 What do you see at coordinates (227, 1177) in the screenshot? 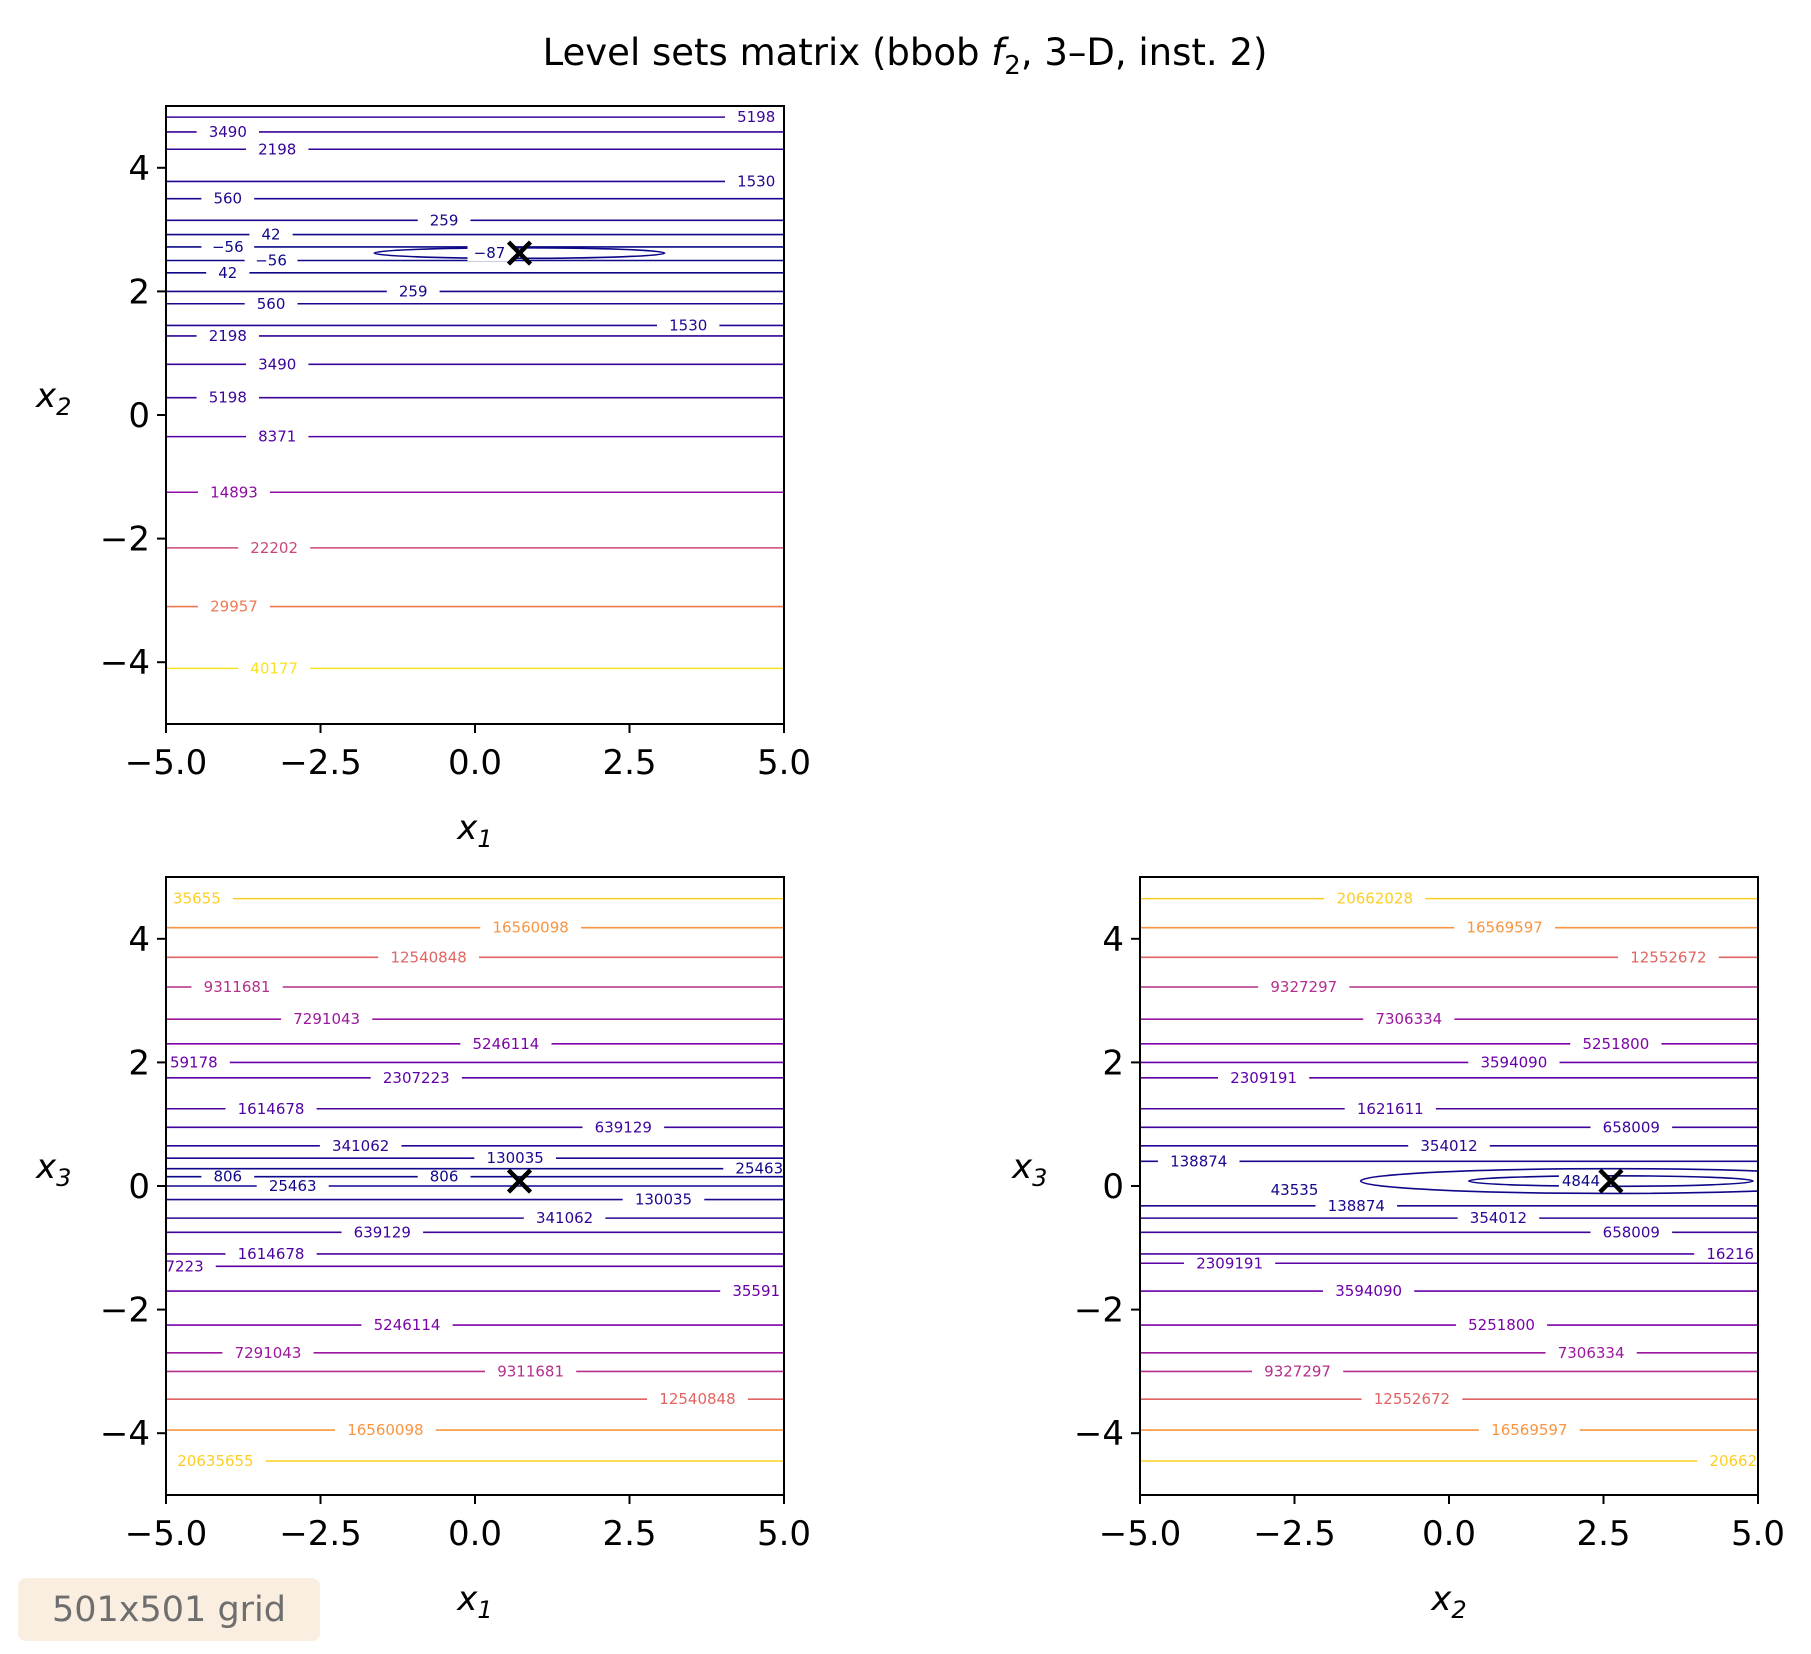
I see `contour-label: 806` at bounding box center [227, 1177].